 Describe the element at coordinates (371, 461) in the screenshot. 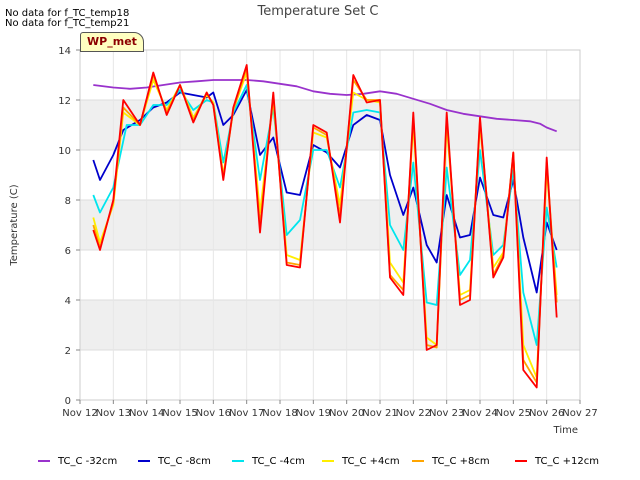

I see `legend-label: TC_C +4cm` at that location.